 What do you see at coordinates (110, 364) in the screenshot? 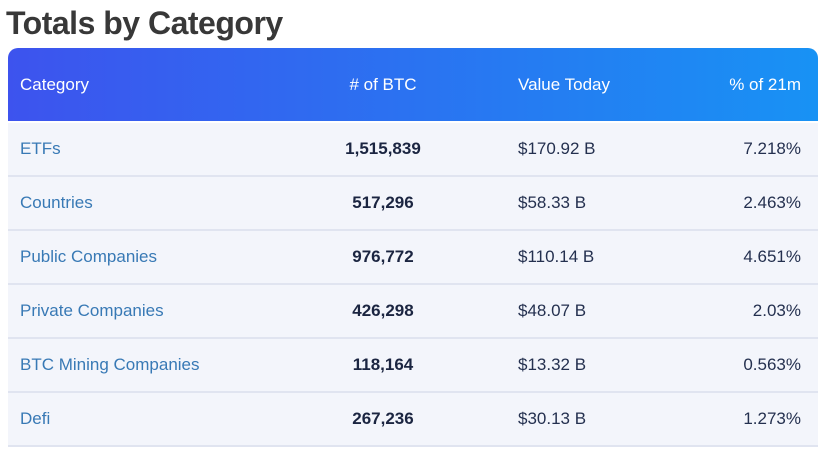
I see `category-link-btc-mining-companies: BTC Mining Companies` at bounding box center [110, 364].